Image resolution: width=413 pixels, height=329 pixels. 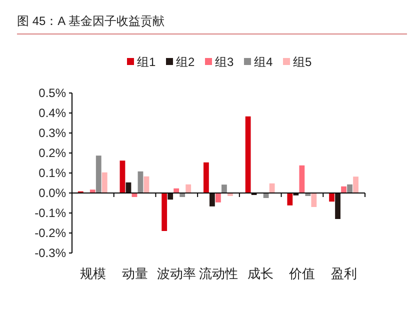 What do you see at coordinates (52, 193) in the screenshot?
I see `y-tick-label: 0.0%` at bounding box center [52, 193].